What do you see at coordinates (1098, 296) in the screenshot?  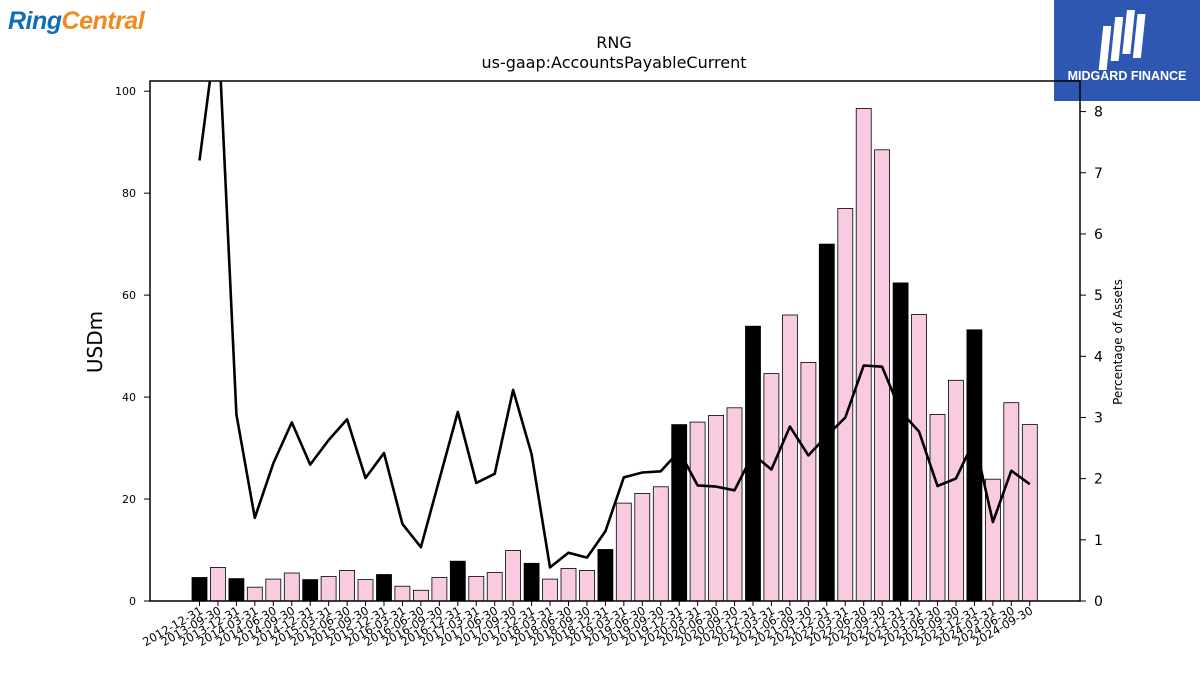 I see `y2-tick-label: 5` at bounding box center [1098, 296].